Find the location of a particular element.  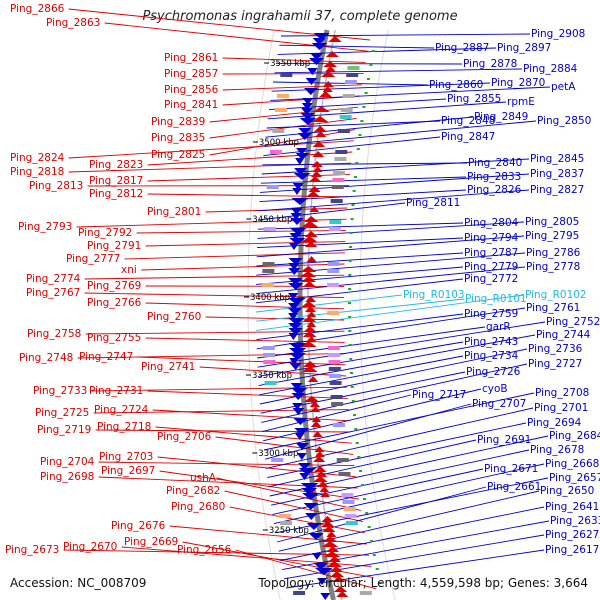

gene-label-right: Ping_2795 is located at coordinates (552, 236).